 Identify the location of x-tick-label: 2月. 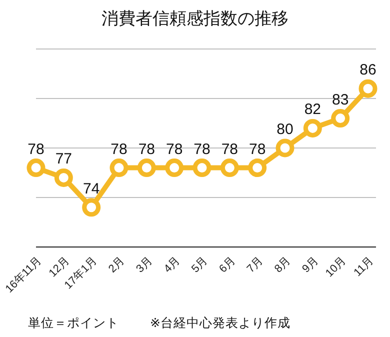
(117, 265).